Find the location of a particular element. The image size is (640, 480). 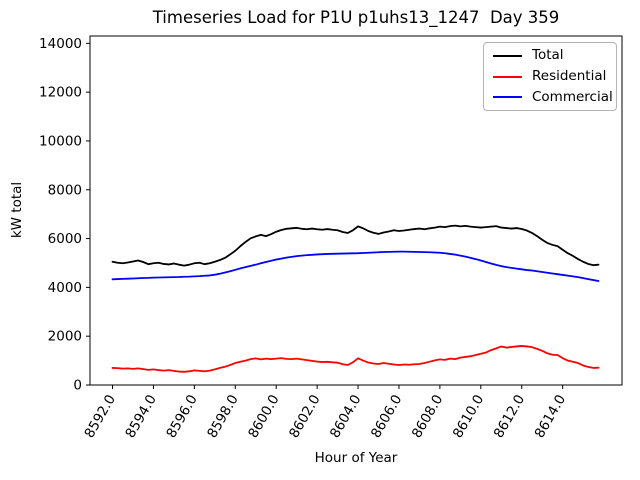

y-tick-label: 0 is located at coordinates (77, 386).